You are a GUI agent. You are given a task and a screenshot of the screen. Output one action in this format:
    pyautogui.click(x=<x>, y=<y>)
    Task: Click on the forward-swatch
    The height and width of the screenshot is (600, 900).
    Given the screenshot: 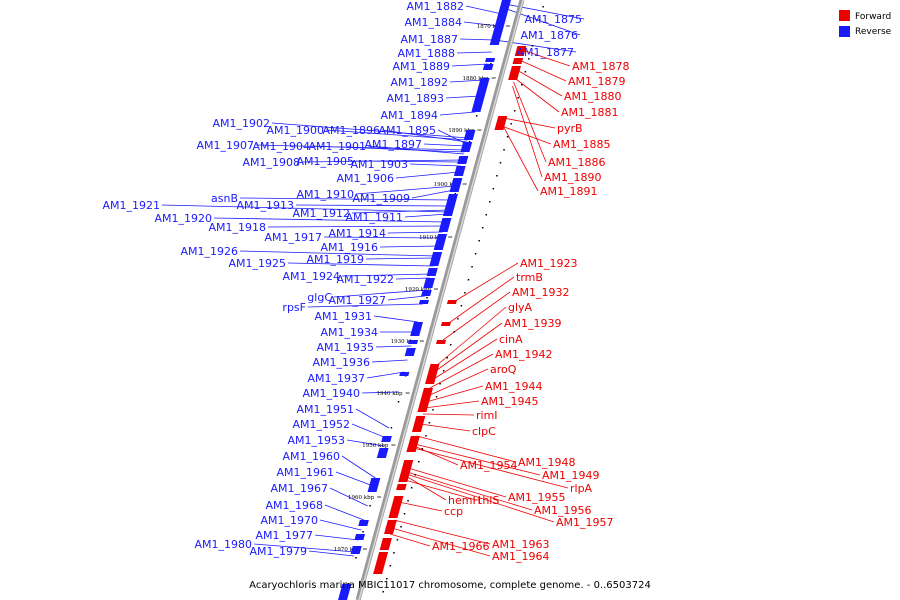 What is the action you would take?
    pyautogui.click(x=844, y=15)
    